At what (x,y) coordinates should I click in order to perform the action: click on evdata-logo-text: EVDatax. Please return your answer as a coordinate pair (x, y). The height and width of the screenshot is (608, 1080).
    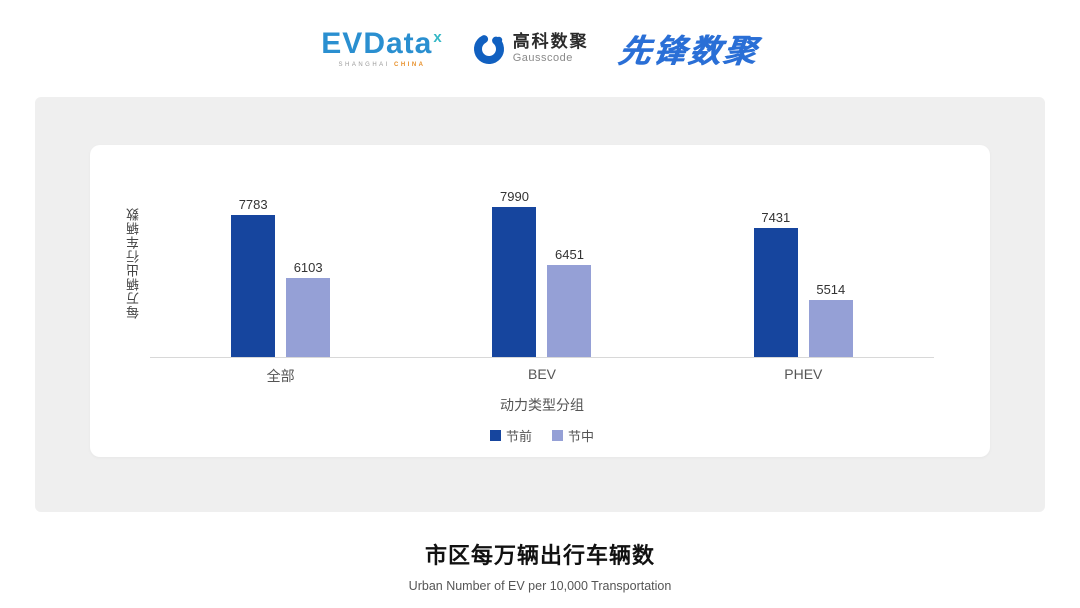
    Looking at the image, I should click on (381, 44).